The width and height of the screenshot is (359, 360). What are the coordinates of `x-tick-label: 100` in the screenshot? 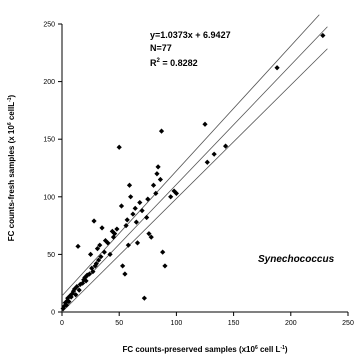 It's located at (177, 323).